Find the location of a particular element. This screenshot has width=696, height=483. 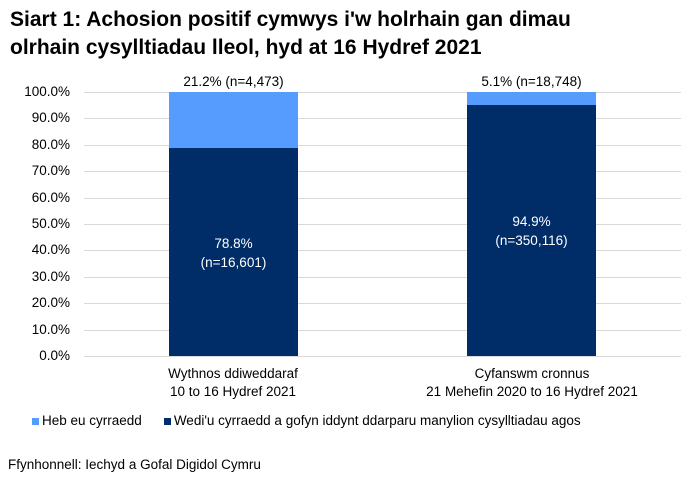

bar-2-inner-percent: 94.9% is located at coordinates (531, 221).